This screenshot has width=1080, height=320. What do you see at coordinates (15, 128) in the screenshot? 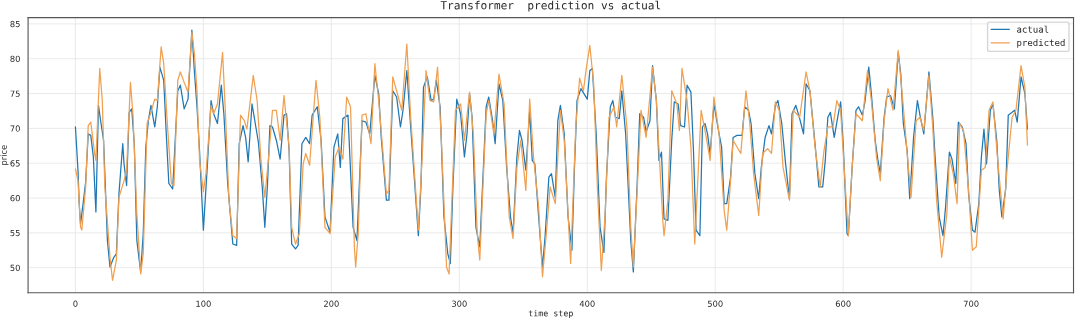
I see `y-tick-label: 70` at bounding box center [15, 128].